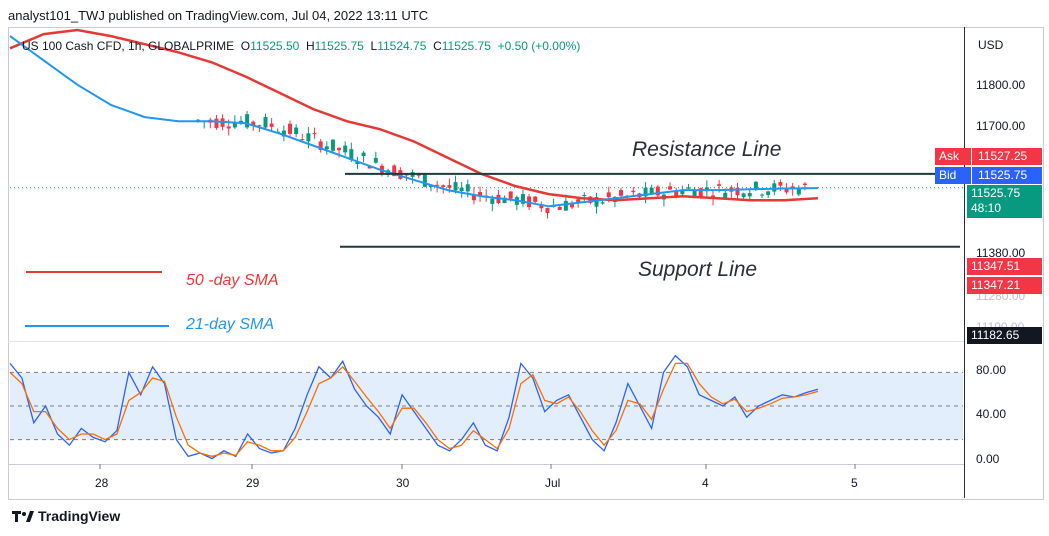  What do you see at coordinates (232, 280) in the screenshot?
I see `sma50-legend-label: 50 -day SMA` at bounding box center [232, 280].